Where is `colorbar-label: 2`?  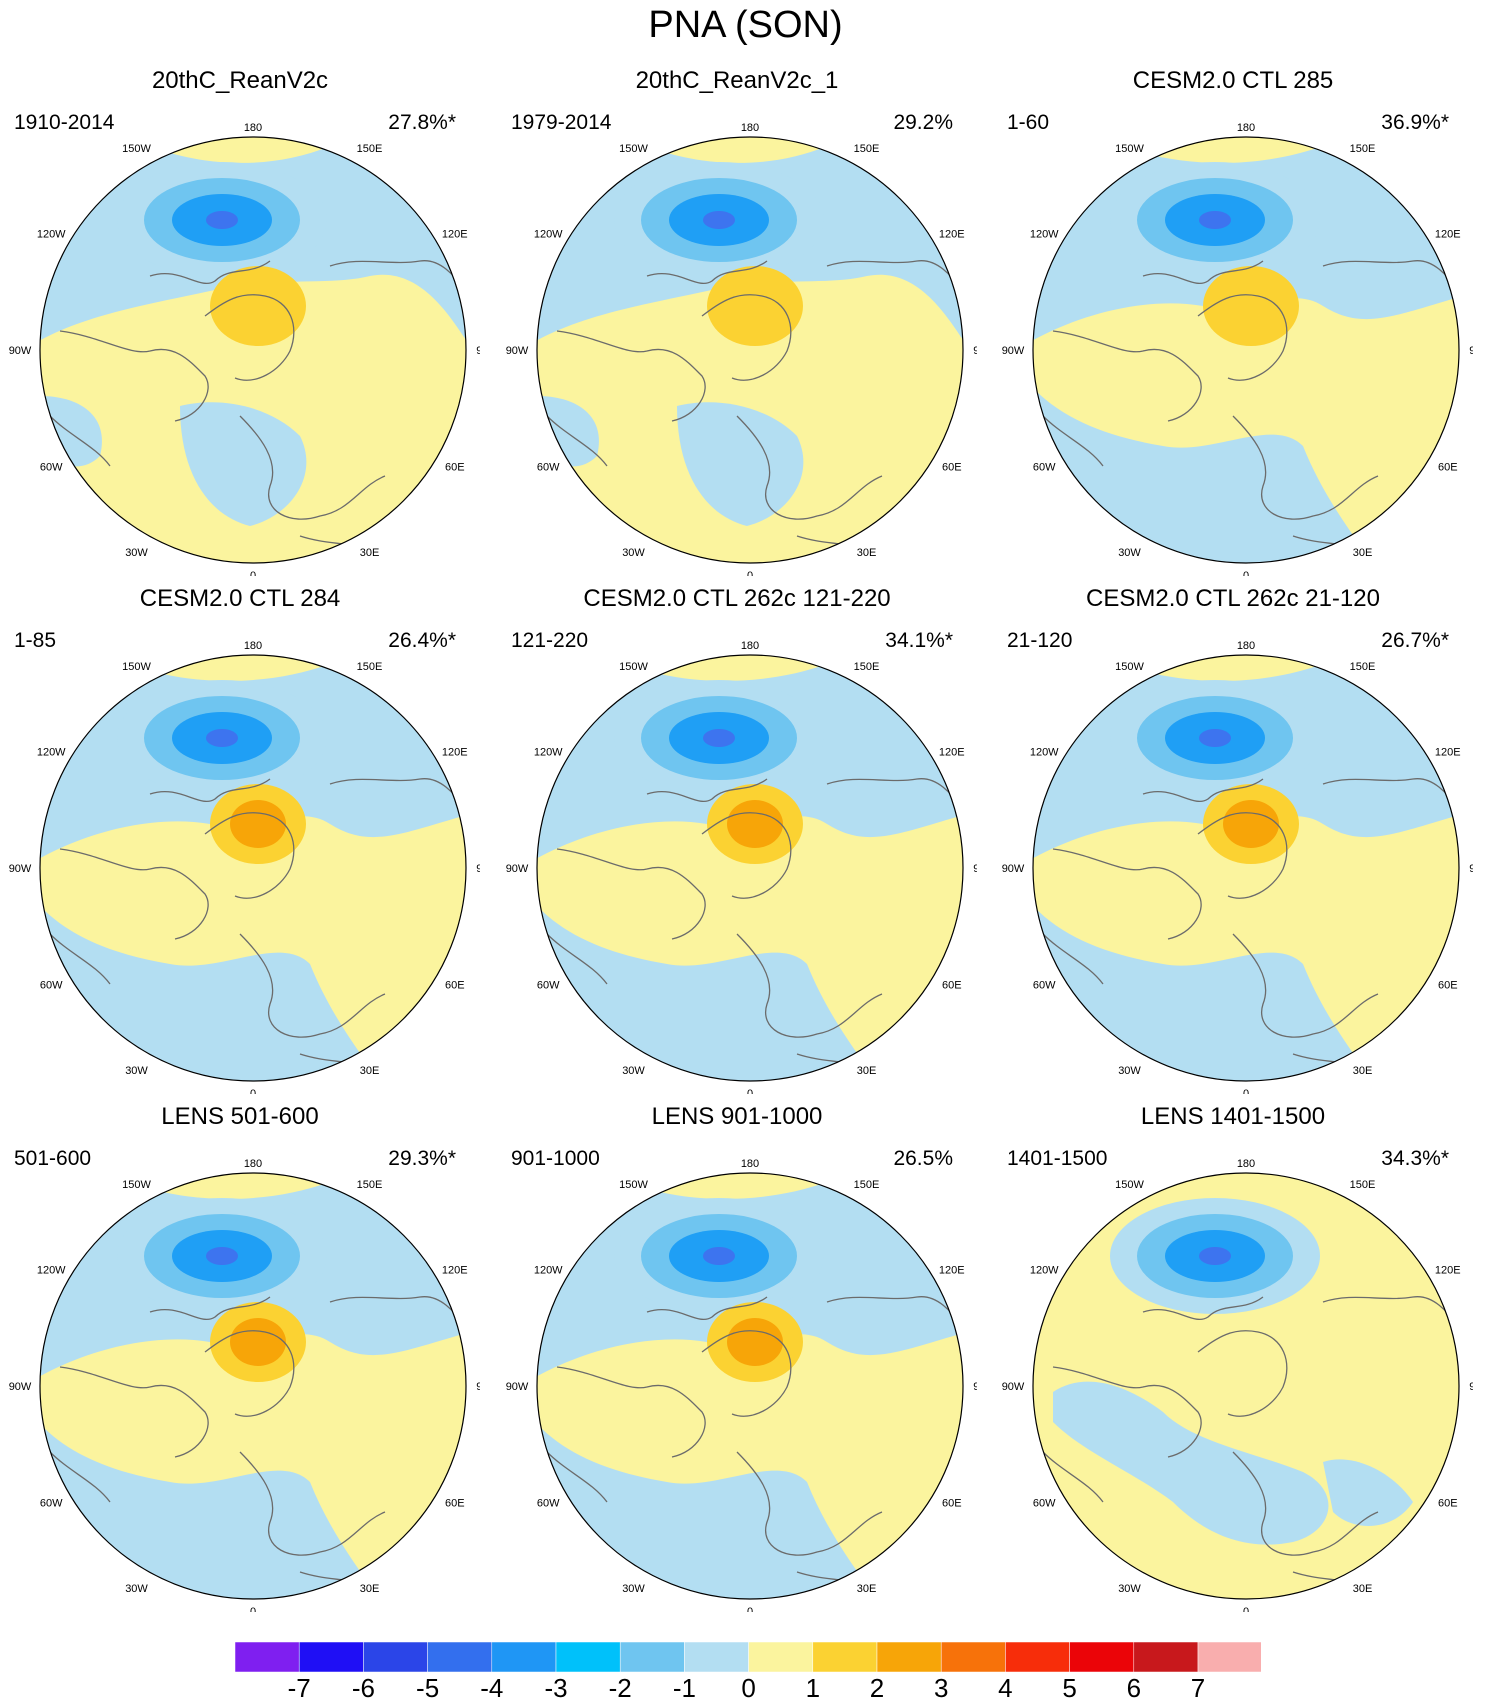
colorbar-label: 2 is located at coordinates (877, 1686).